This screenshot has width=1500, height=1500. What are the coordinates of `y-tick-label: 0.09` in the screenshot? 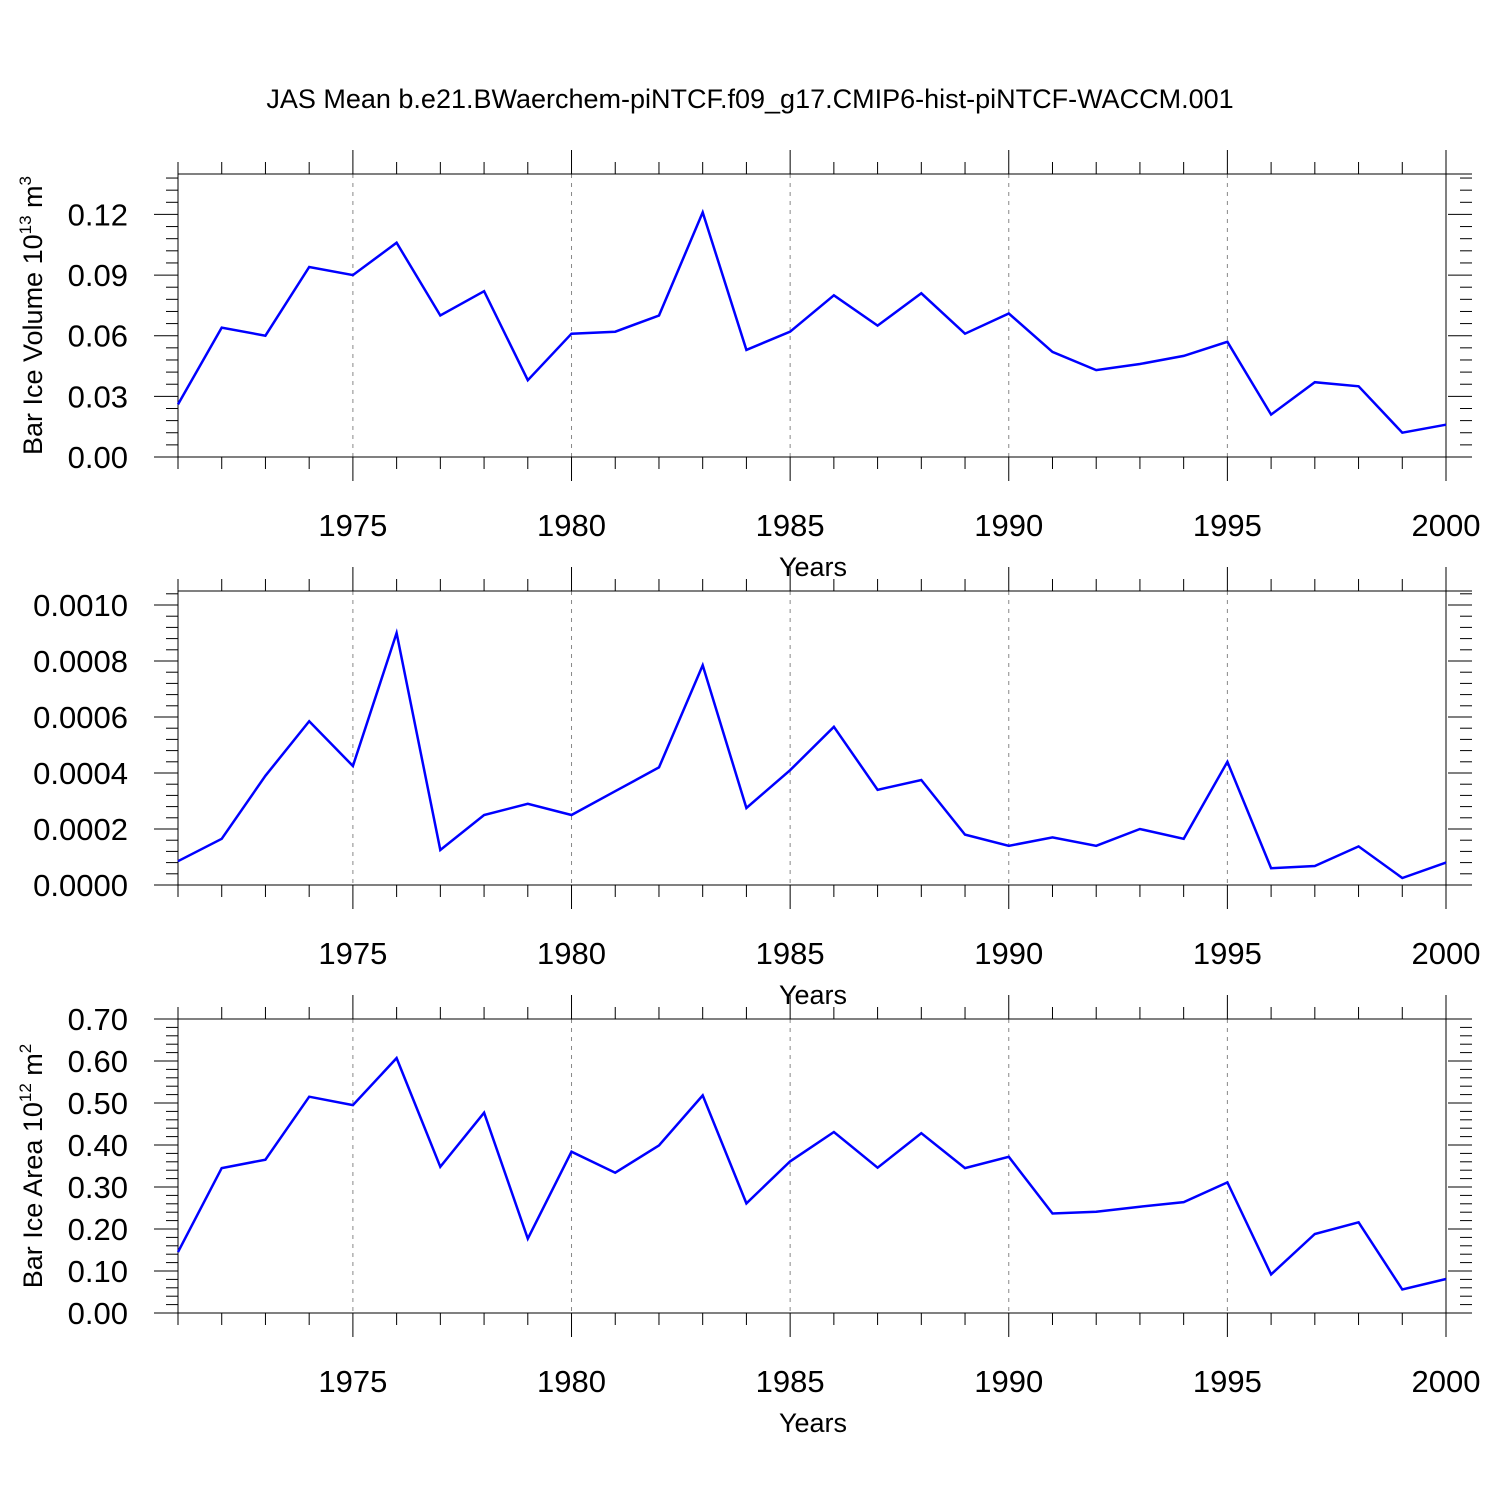 It's located at (98, 275).